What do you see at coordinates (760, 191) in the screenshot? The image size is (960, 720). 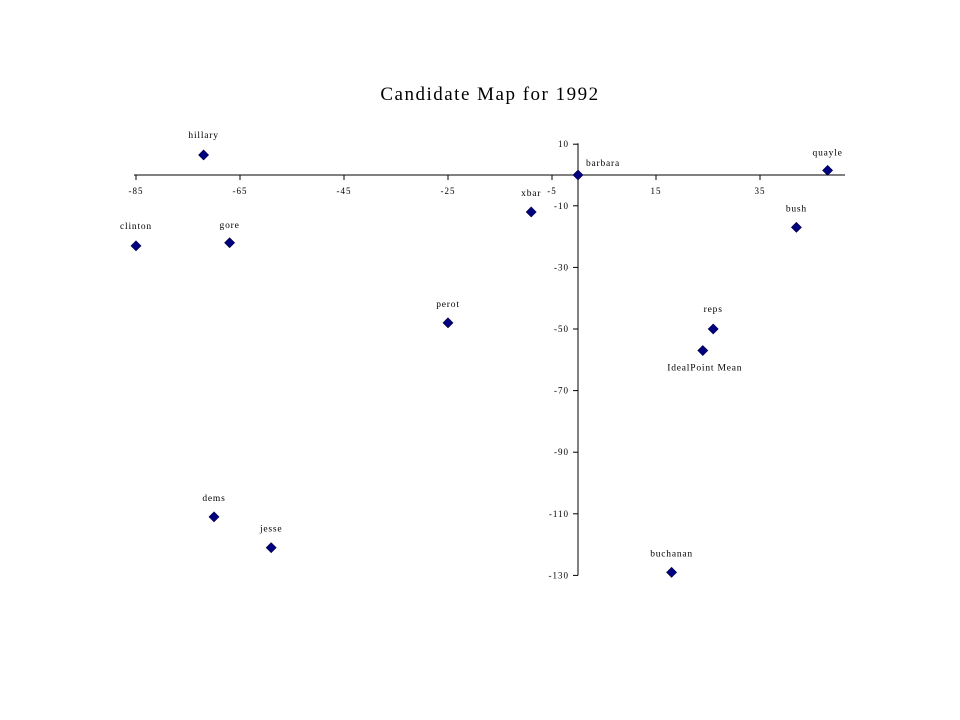 I see `x-tick-label: 35` at bounding box center [760, 191].